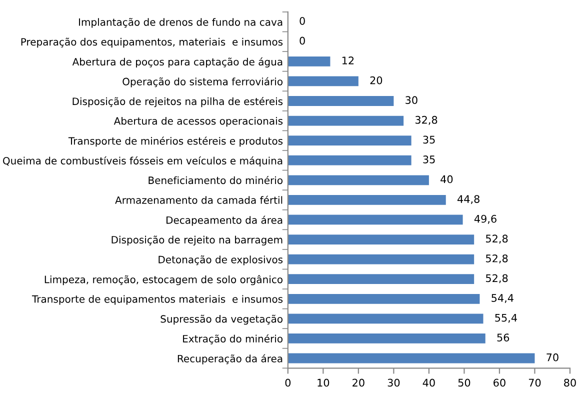 This screenshot has width=584, height=398. I want to click on data-label: 49,6, so click(485, 219).